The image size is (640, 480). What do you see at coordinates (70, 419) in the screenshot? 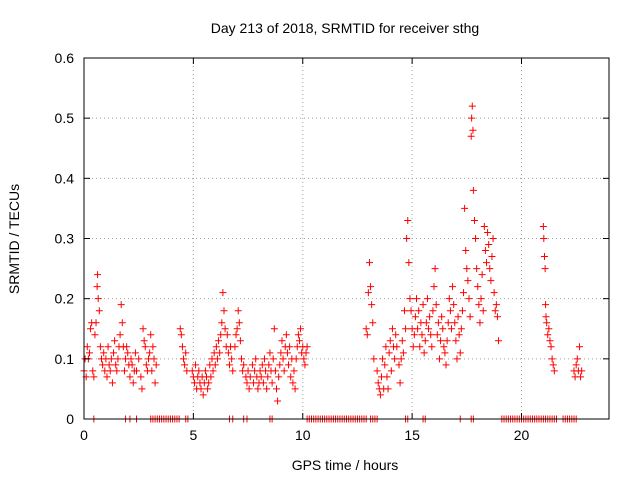
I see `y-tick-label: 0` at bounding box center [70, 419].